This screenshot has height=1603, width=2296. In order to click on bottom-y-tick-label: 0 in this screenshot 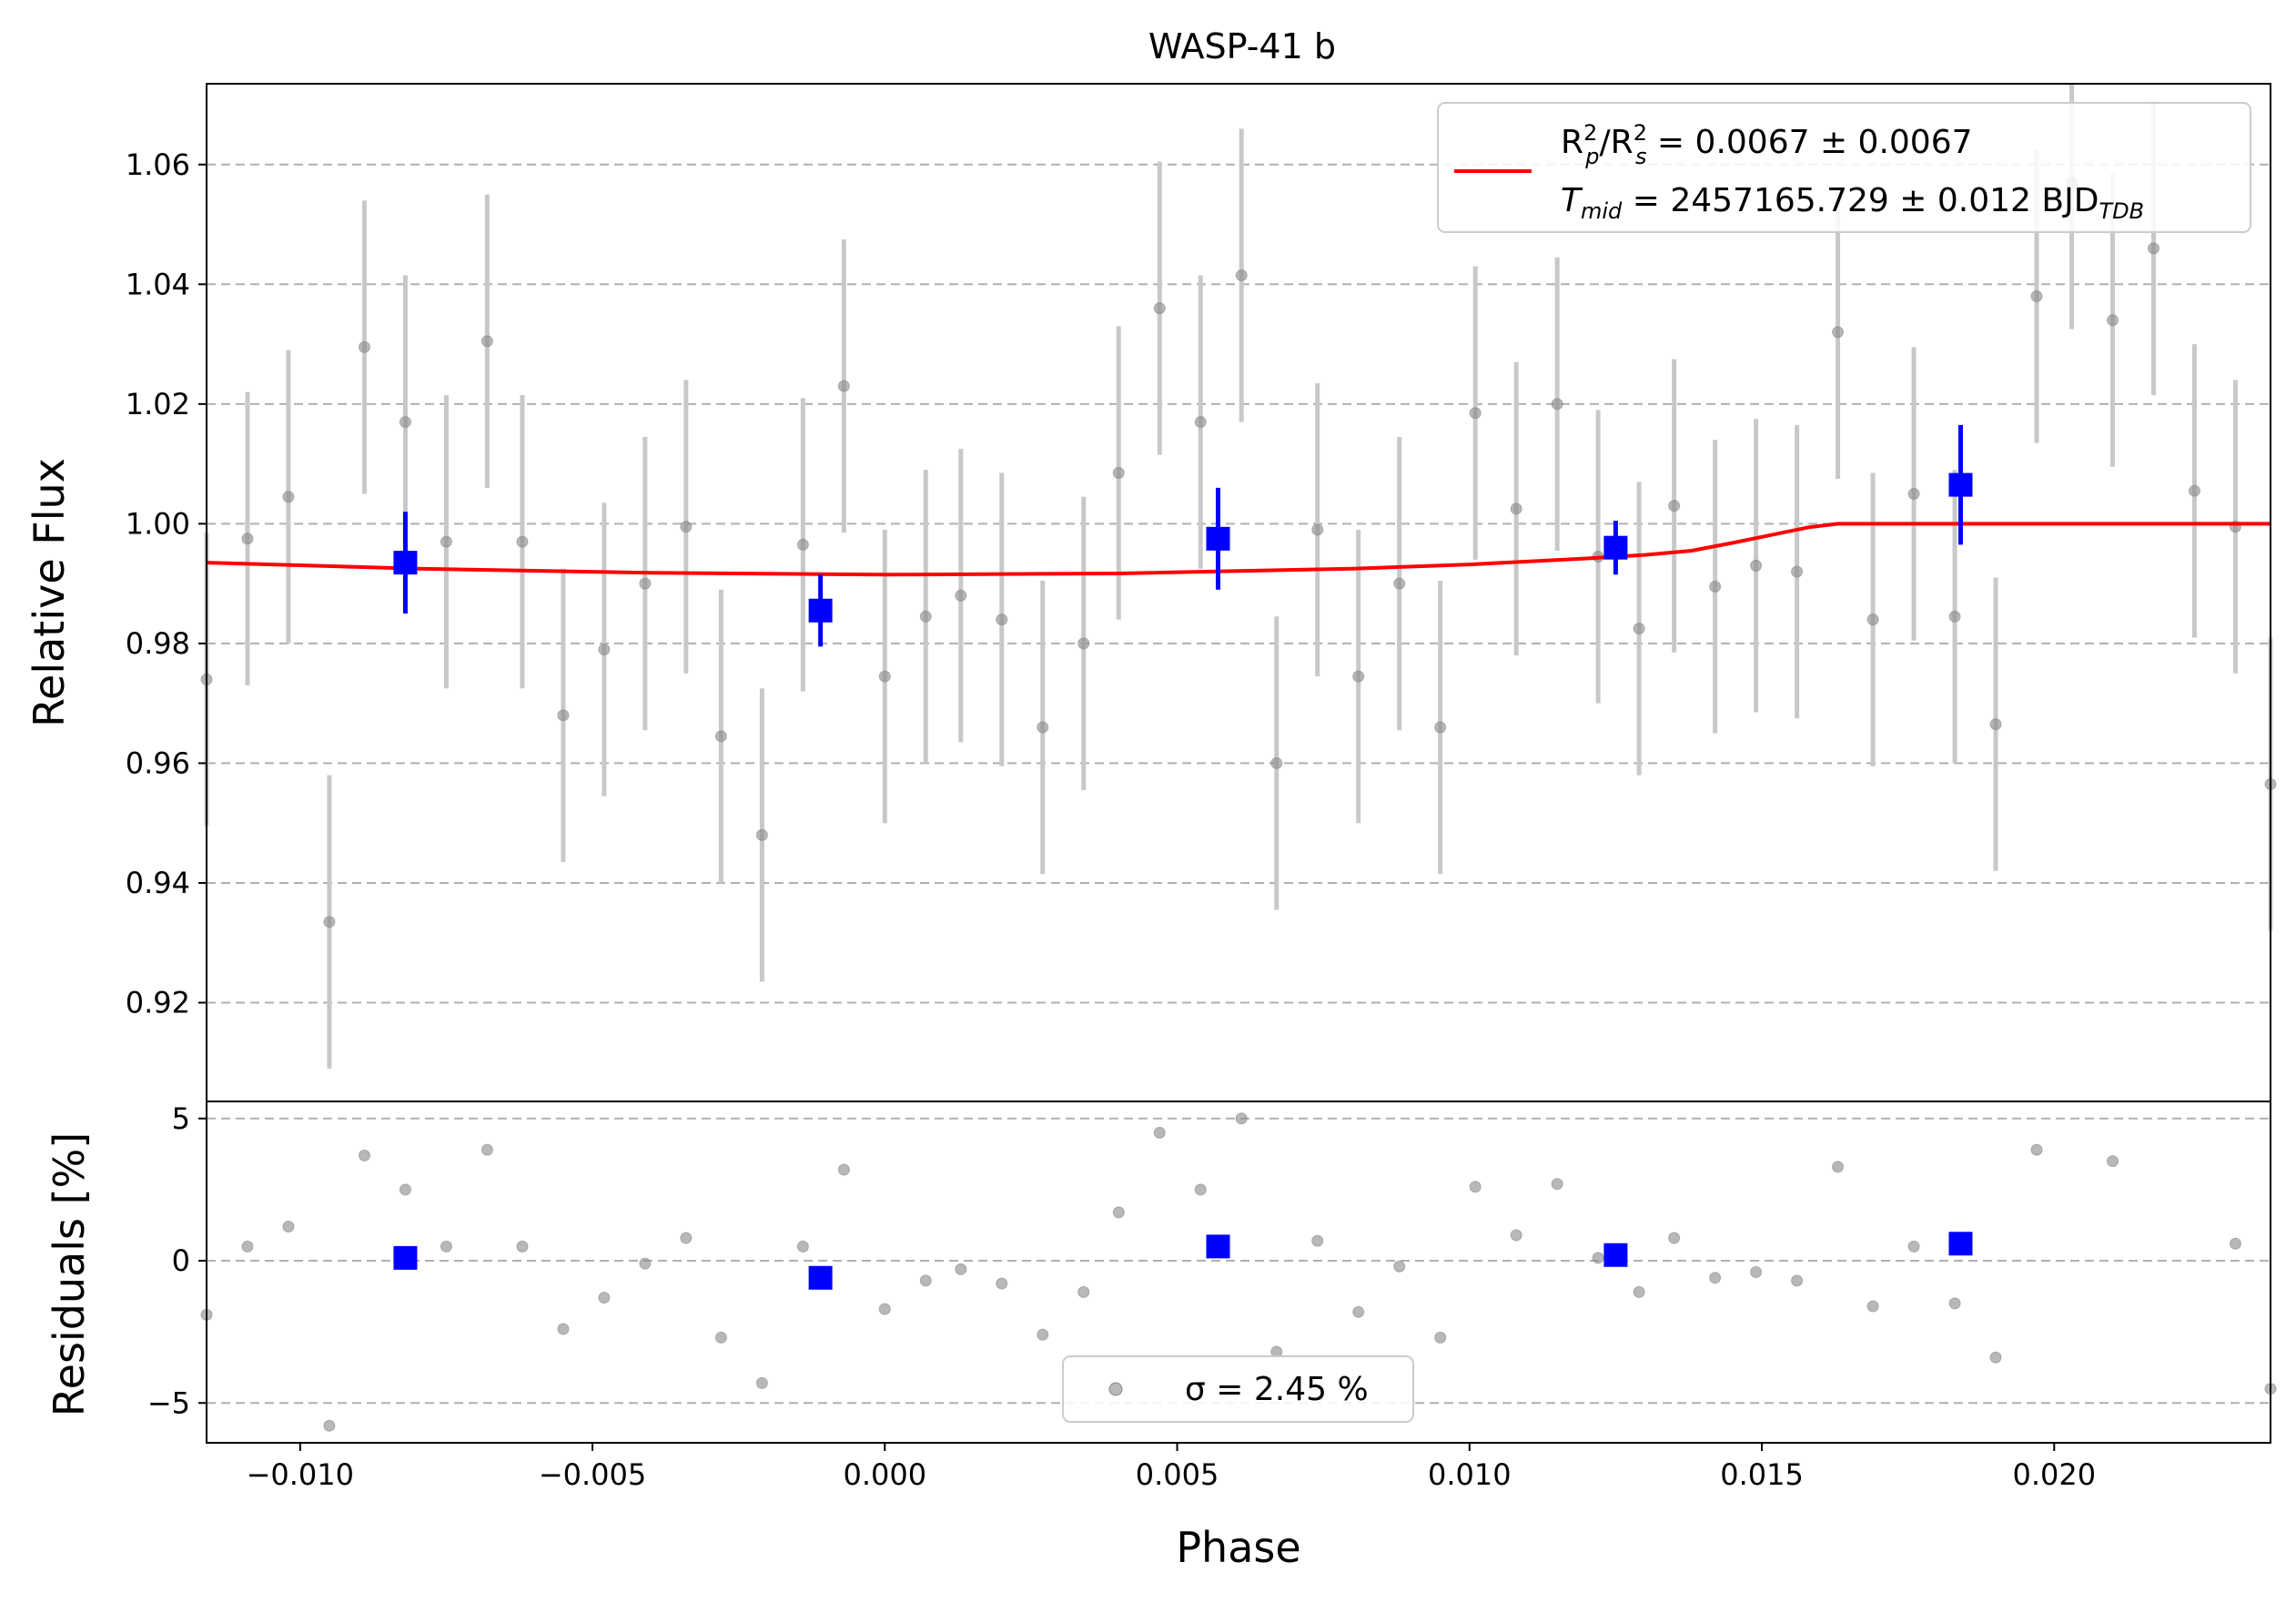, I will do `click(181, 1260)`.